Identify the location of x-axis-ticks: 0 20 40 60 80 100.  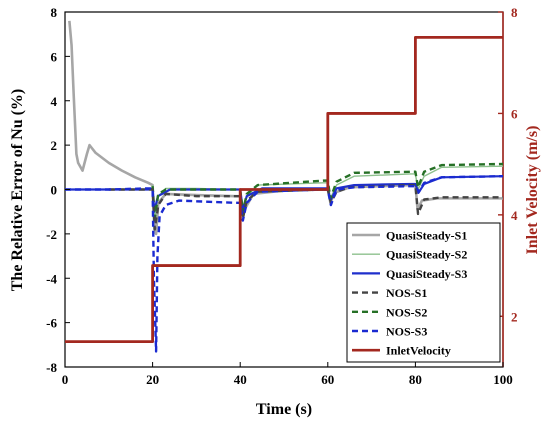
(287, 374).